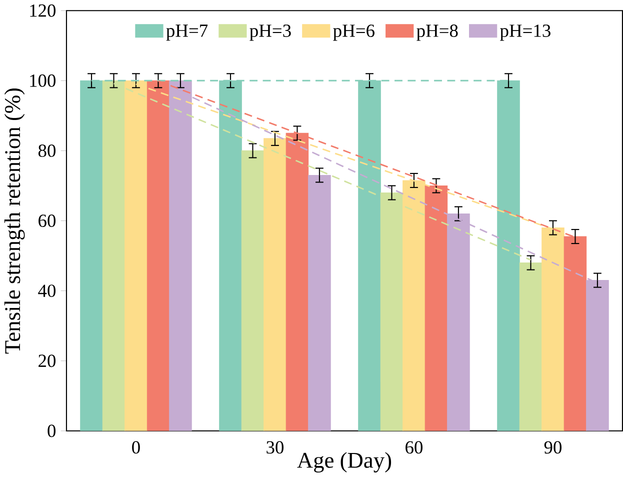 This screenshot has height=477, width=623. Describe the element at coordinates (437, 32) in the screenshot. I see `legend-label: pH=8` at that location.